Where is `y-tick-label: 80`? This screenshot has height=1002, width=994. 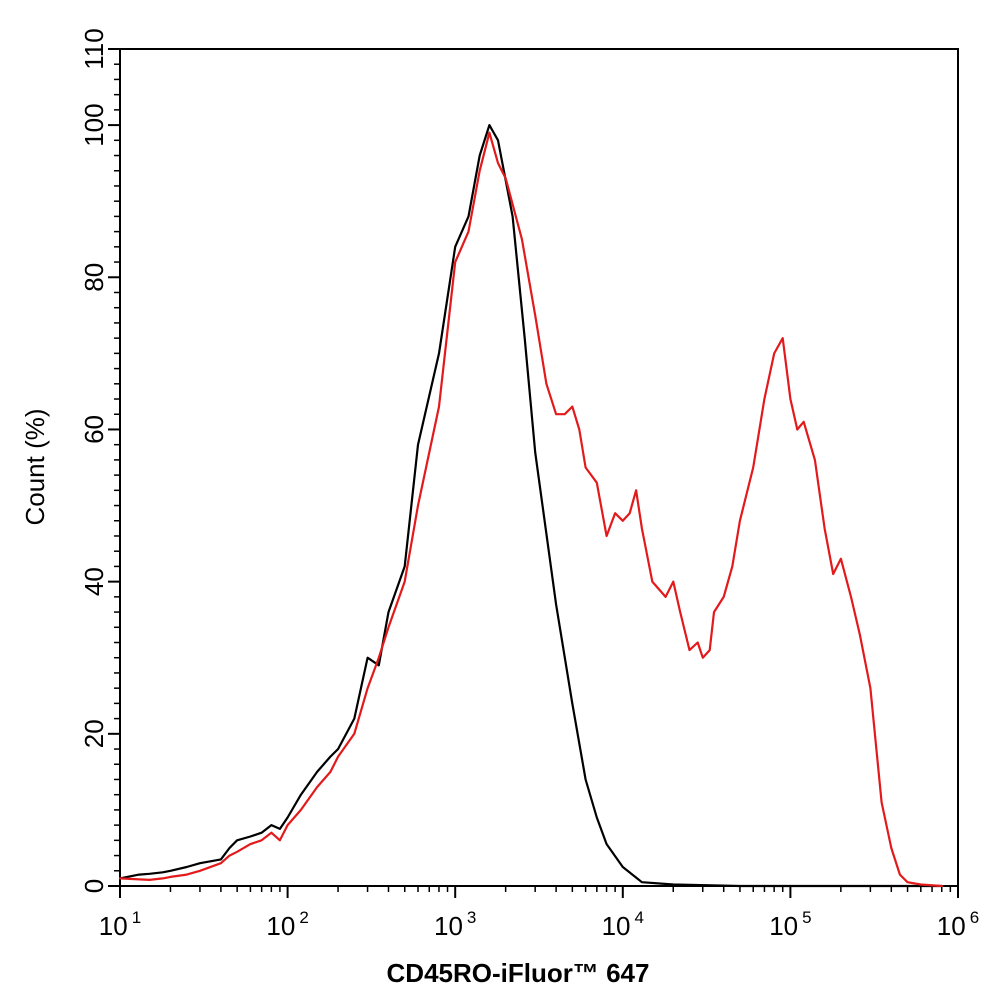 y-tick-label: 80 is located at coordinates (94, 277).